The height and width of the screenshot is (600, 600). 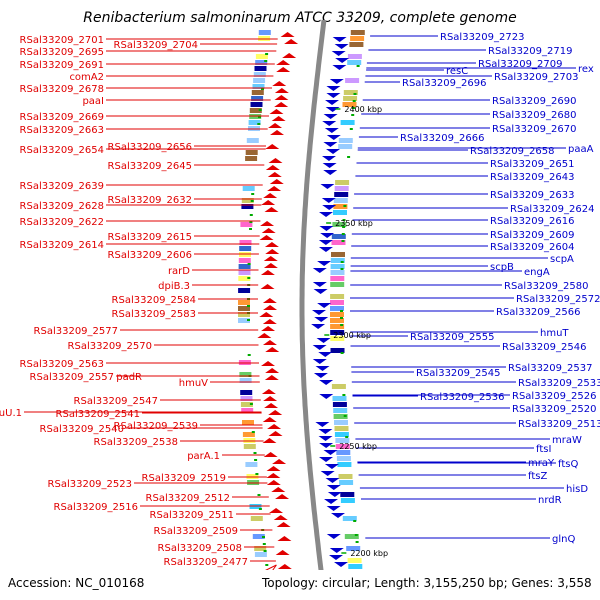 What do you see at coordinates (62, 150) in the screenshot?
I see `gene-label-left: RSal33209_2654` at bounding box center [62, 150].